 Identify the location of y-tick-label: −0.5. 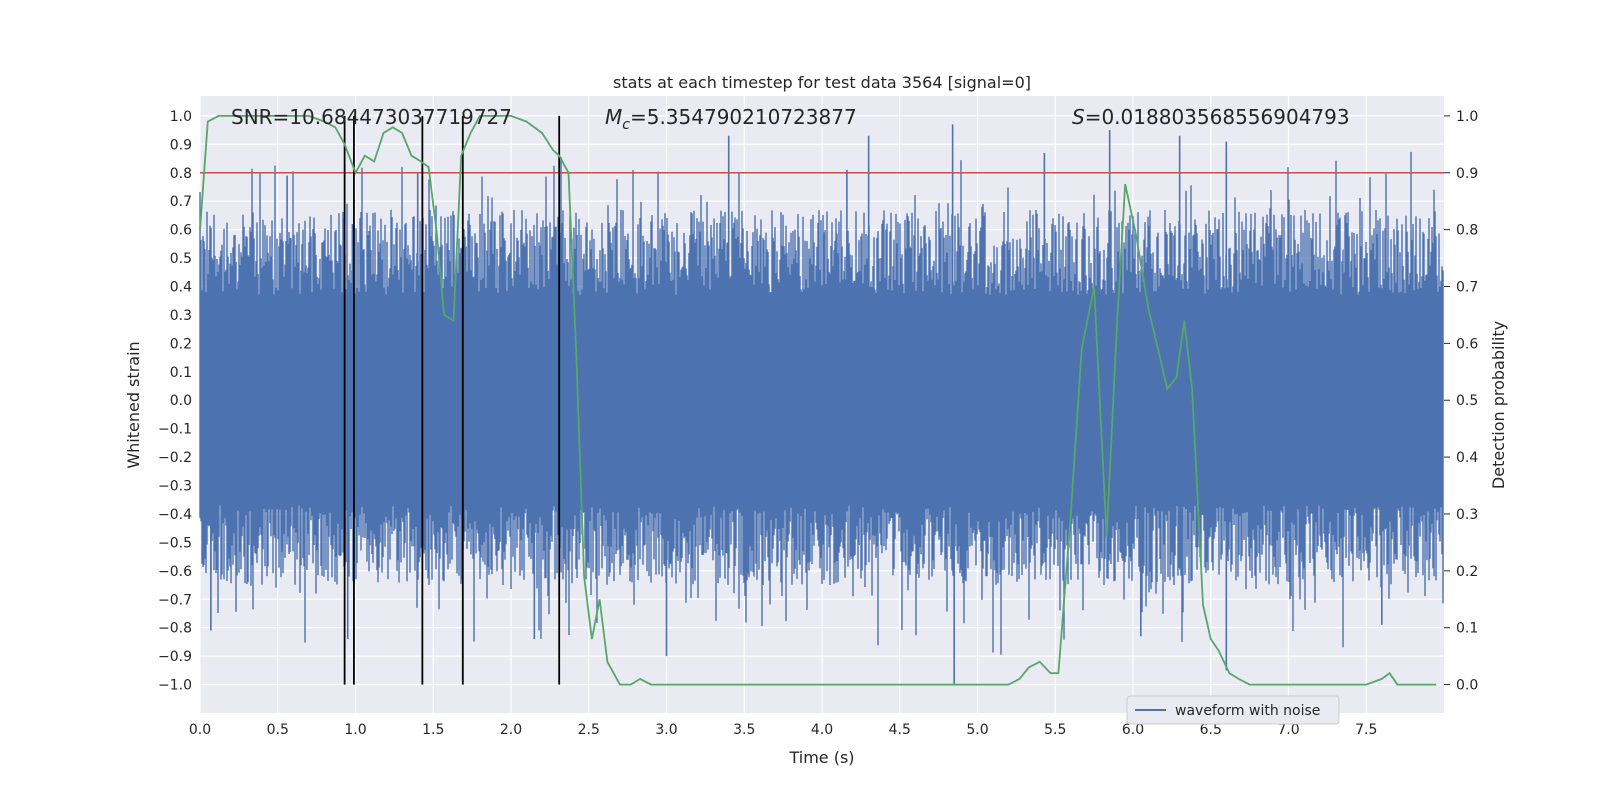
(175, 543).